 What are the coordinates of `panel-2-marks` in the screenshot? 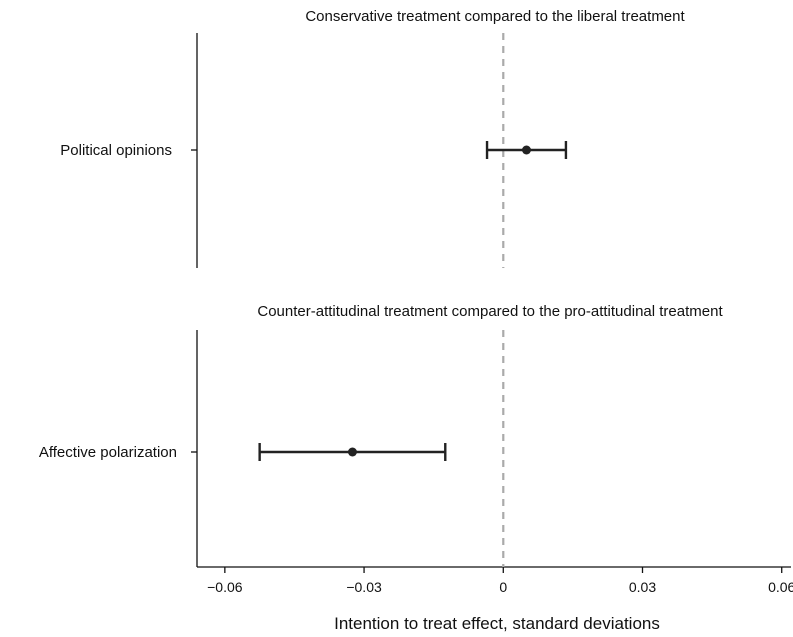 It's located at (381, 448).